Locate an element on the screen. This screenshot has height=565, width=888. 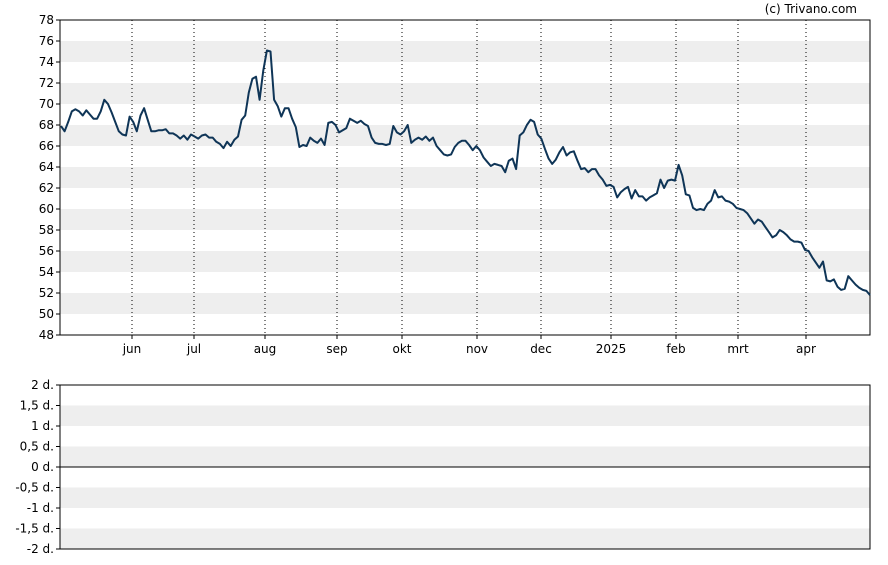
x-tick-label: 2025 is located at coordinates (611, 349).